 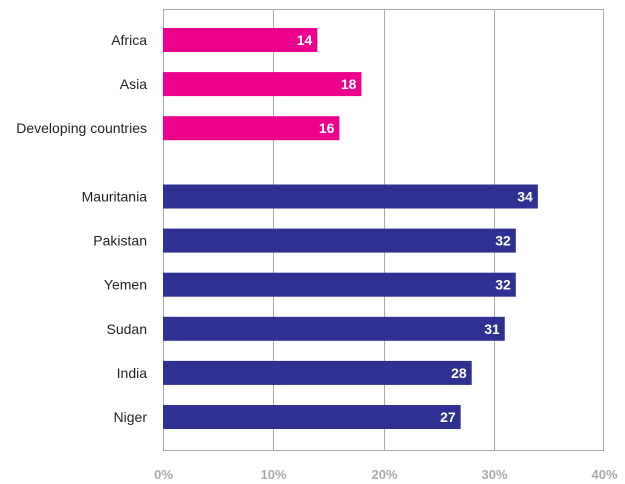 I want to click on bar-mauritania, so click(x=350, y=196).